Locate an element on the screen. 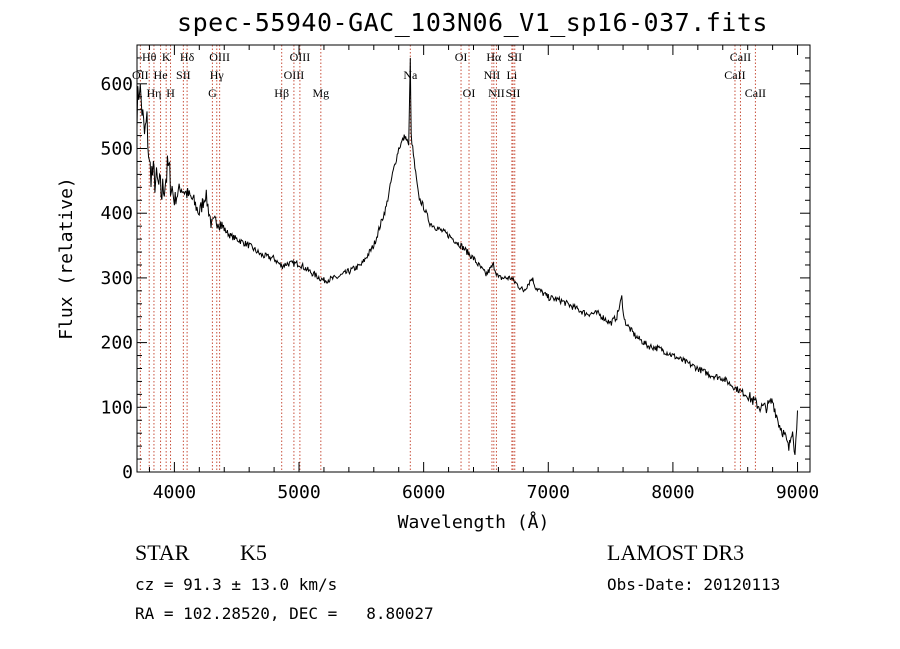 Image resolution: width=900 pixels, height=649 pixels. line-label: Li is located at coordinates (512, 75).